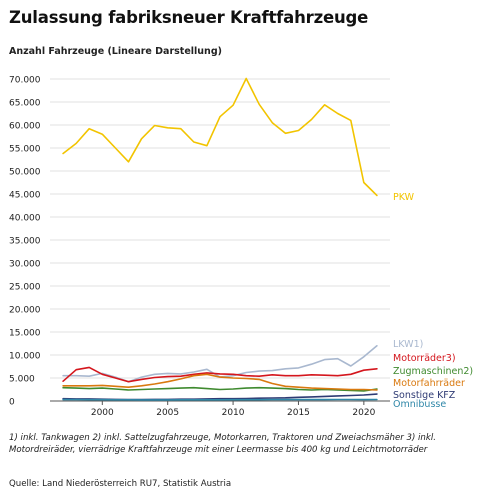  What do you see at coordinates (167, 413) in the screenshot?
I see `x-tick-label: 2005` at bounding box center [167, 413].